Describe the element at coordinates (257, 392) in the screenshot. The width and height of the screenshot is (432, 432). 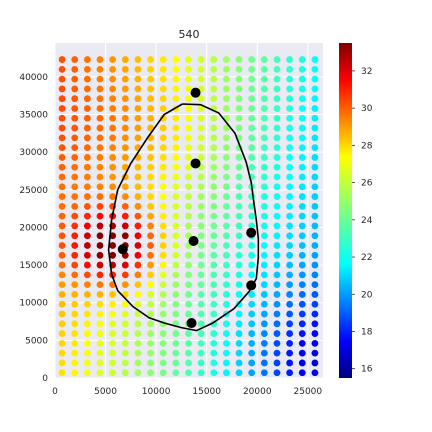
I see `x-tick-label: 20000` at that location.